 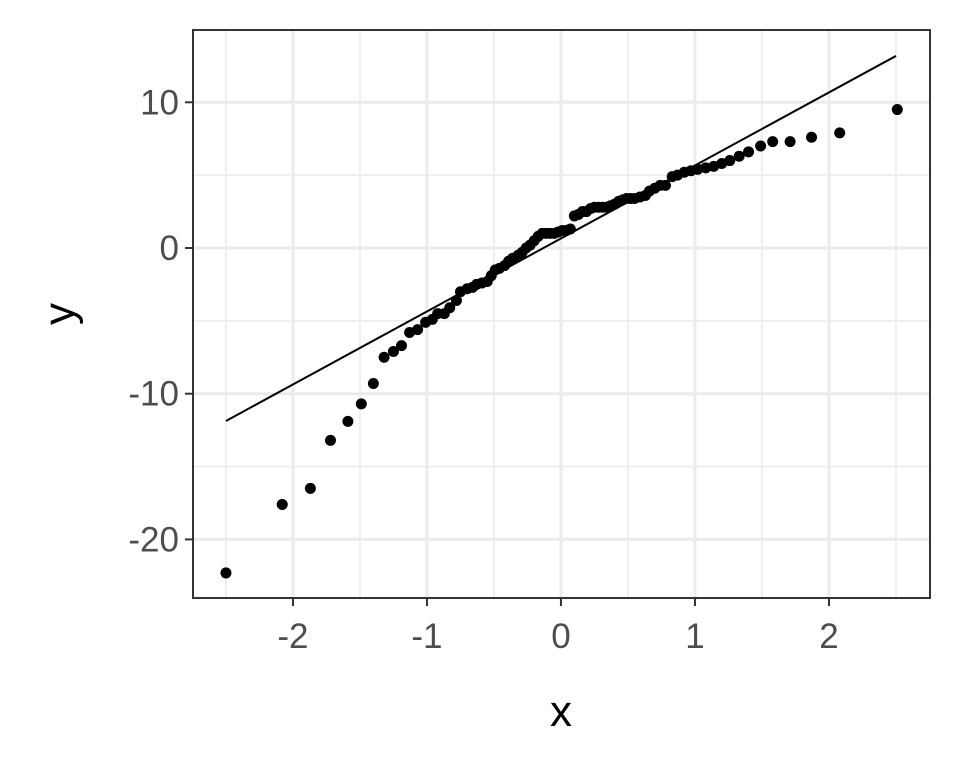 What do you see at coordinates (59, 314) in the screenshot?
I see `y-axis-label: y` at bounding box center [59, 314].